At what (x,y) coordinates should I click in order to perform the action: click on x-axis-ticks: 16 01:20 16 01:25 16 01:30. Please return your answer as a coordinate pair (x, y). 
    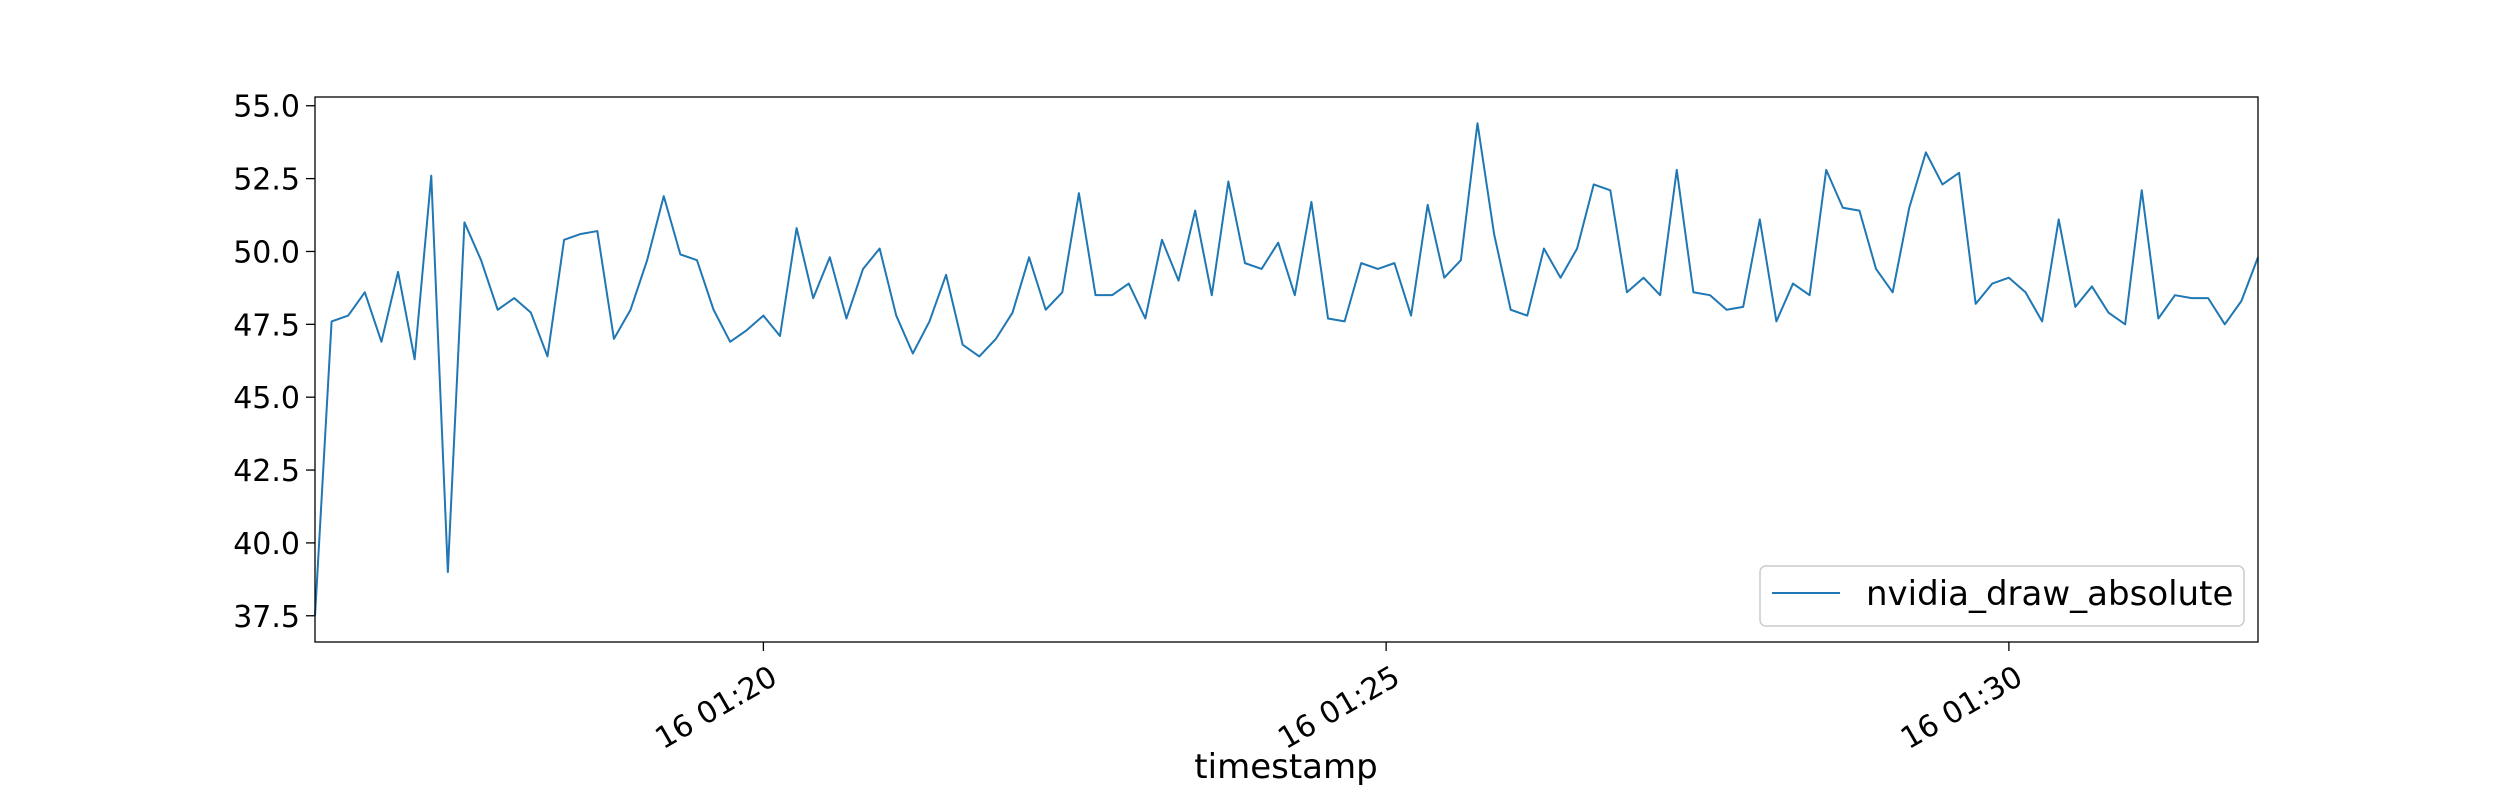
    Looking at the image, I should click on (1339, 699).